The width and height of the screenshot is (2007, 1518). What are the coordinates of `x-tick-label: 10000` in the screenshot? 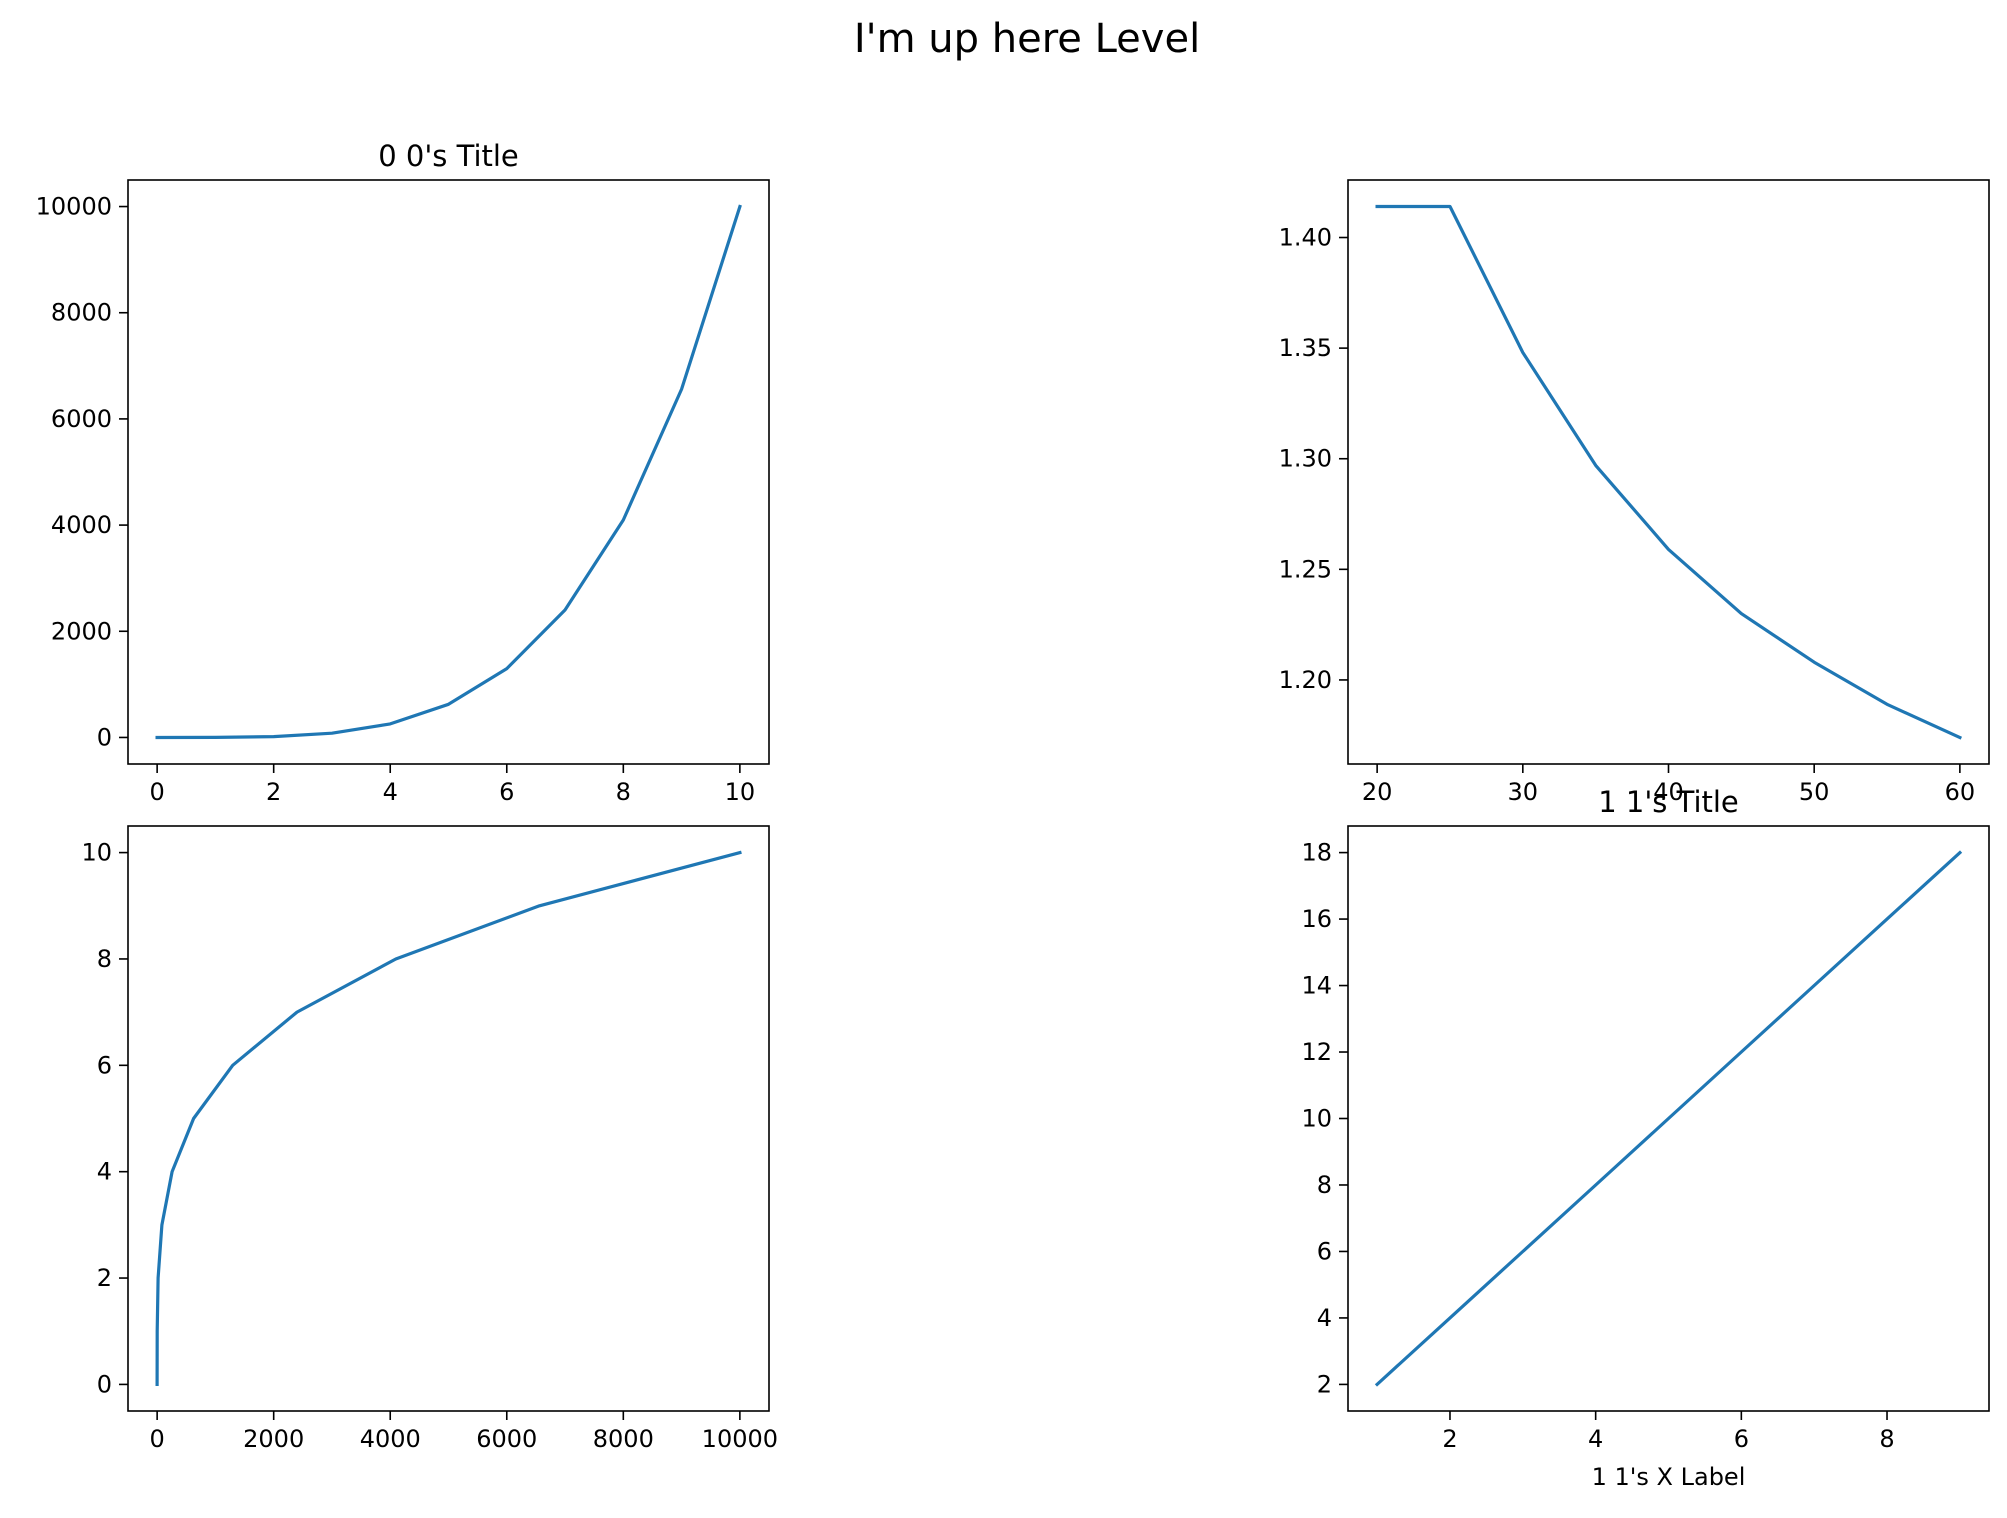 It's located at (740, 1439).